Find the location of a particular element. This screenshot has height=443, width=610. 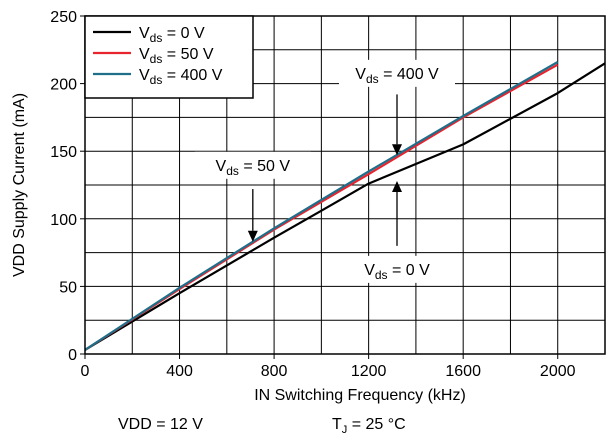

x-tick-label: 800 is located at coordinates (274, 371).